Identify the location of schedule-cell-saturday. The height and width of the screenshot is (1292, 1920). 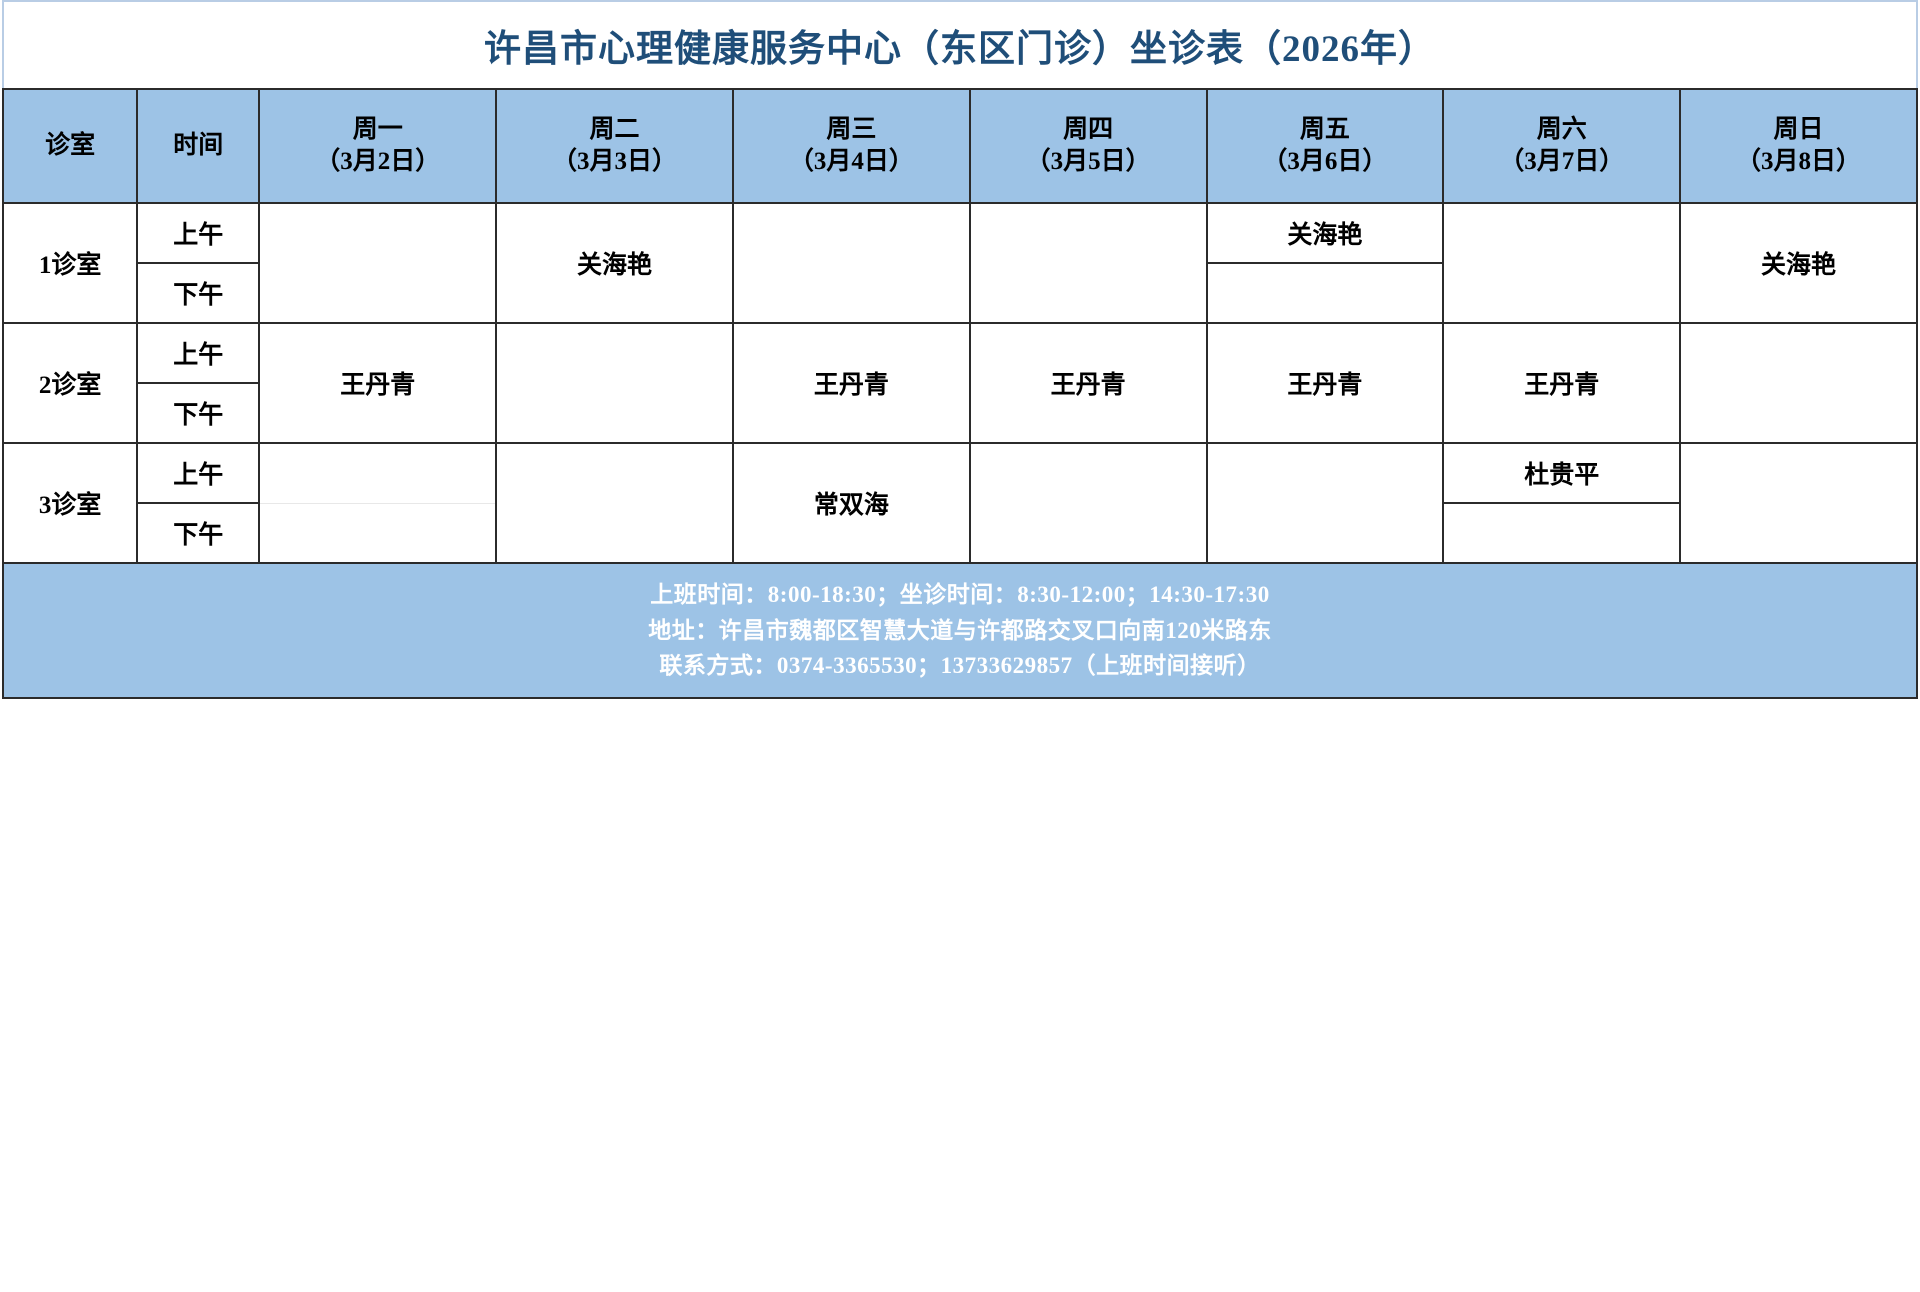
(1562, 263).